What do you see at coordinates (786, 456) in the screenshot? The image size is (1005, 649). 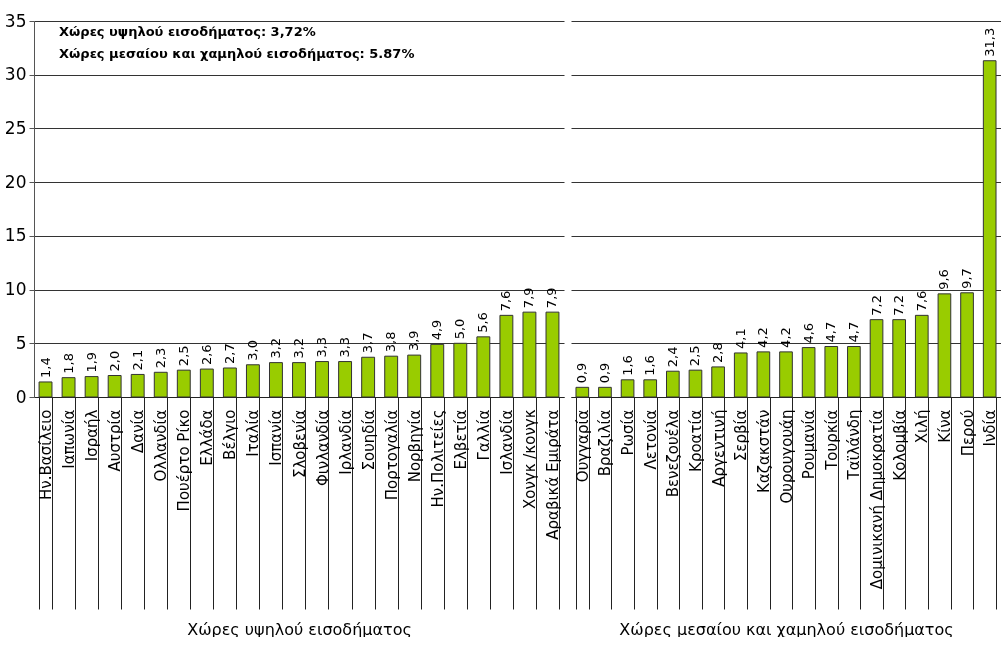 I see `x-tick-label: Ουρουγουάη` at bounding box center [786, 456].